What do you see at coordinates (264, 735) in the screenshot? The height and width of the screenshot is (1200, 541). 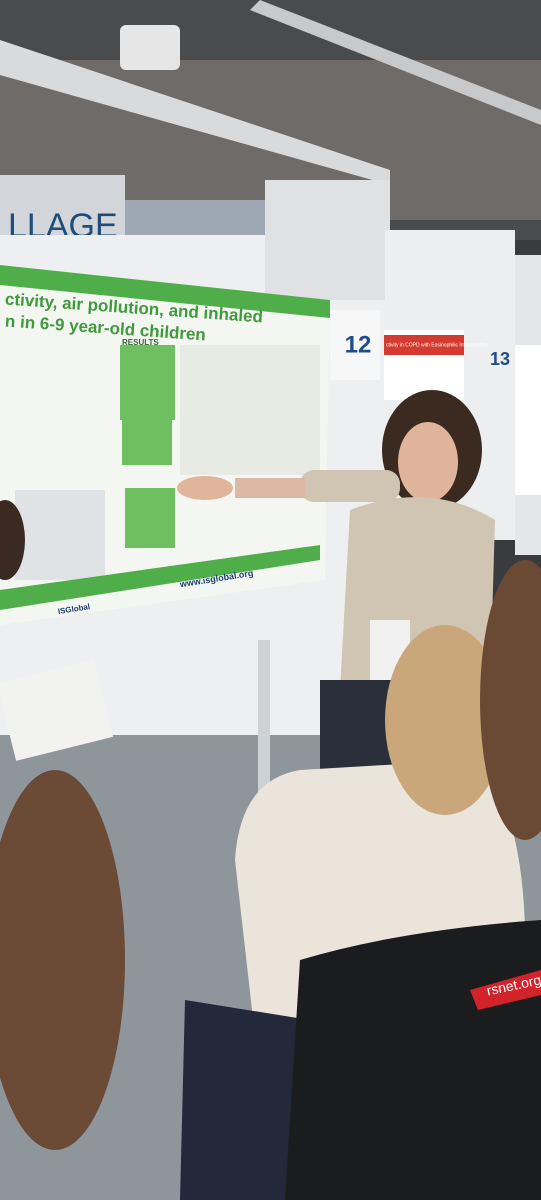 I see `board-leg` at bounding box center [264, 735].